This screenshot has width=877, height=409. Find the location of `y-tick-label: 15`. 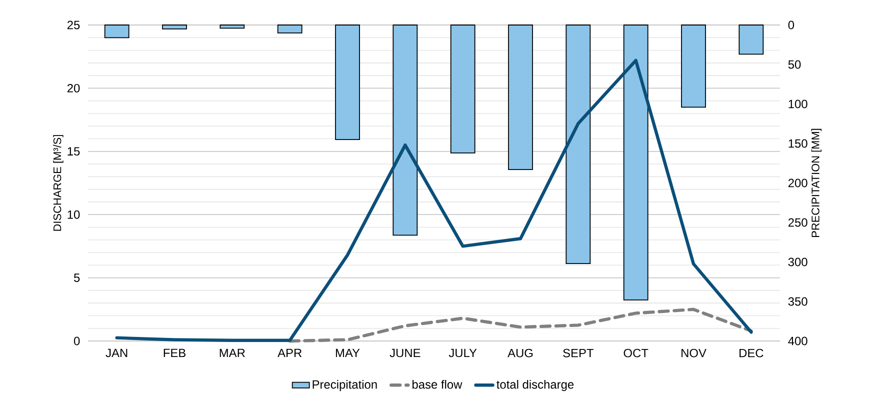

y-tick-label: 15 is located at coordinates (74, 151).